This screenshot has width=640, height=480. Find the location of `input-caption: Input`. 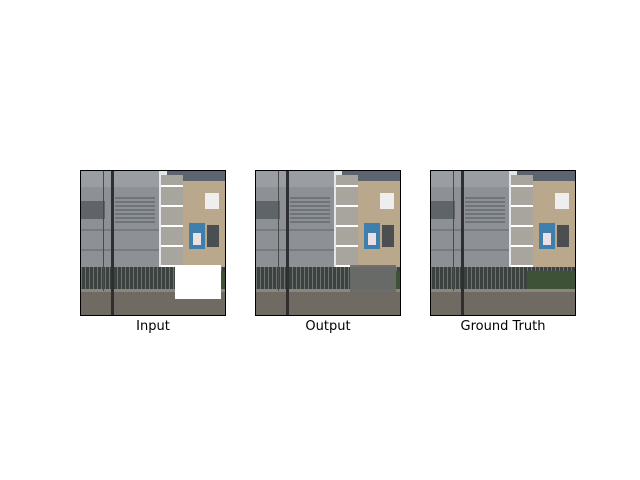

input-caption: Input is located at coordinates (153, 326).